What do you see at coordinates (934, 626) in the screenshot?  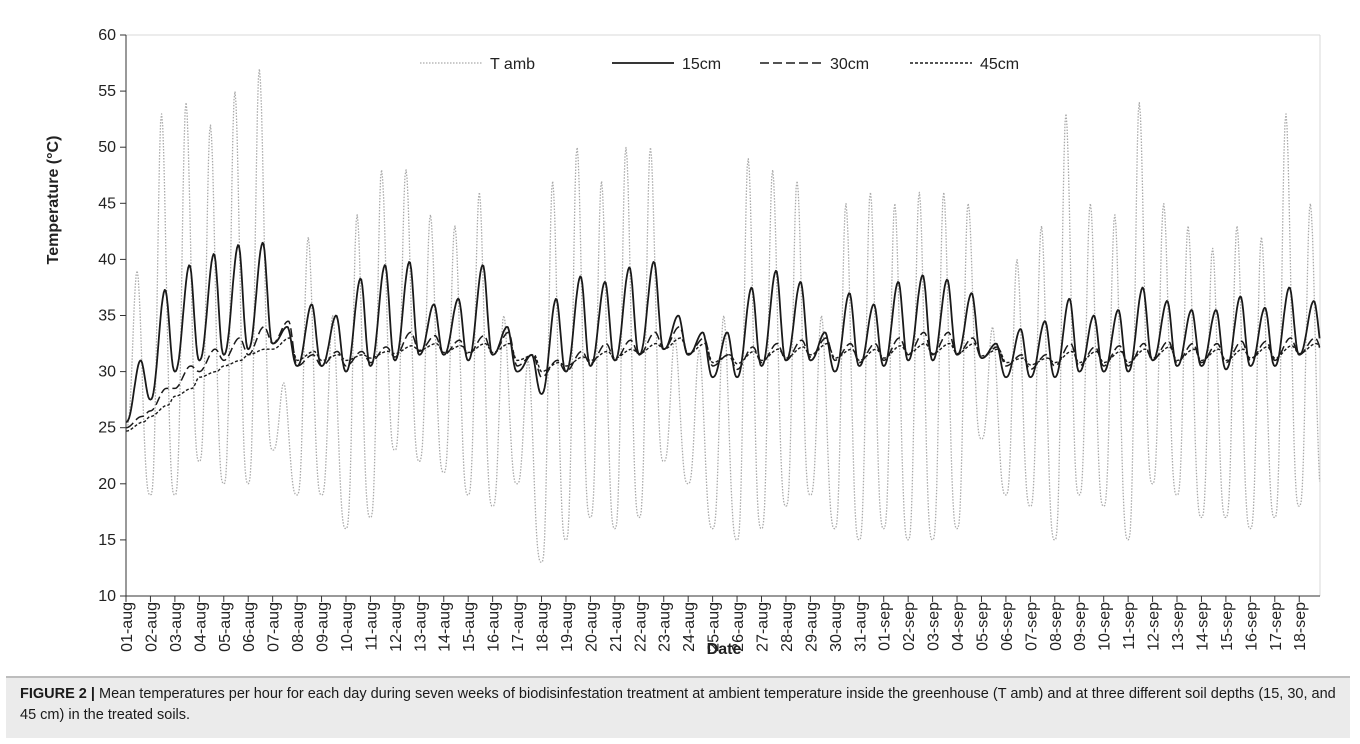 I see `x-tick-label: 03-sep` at bounding box center [934, 626].